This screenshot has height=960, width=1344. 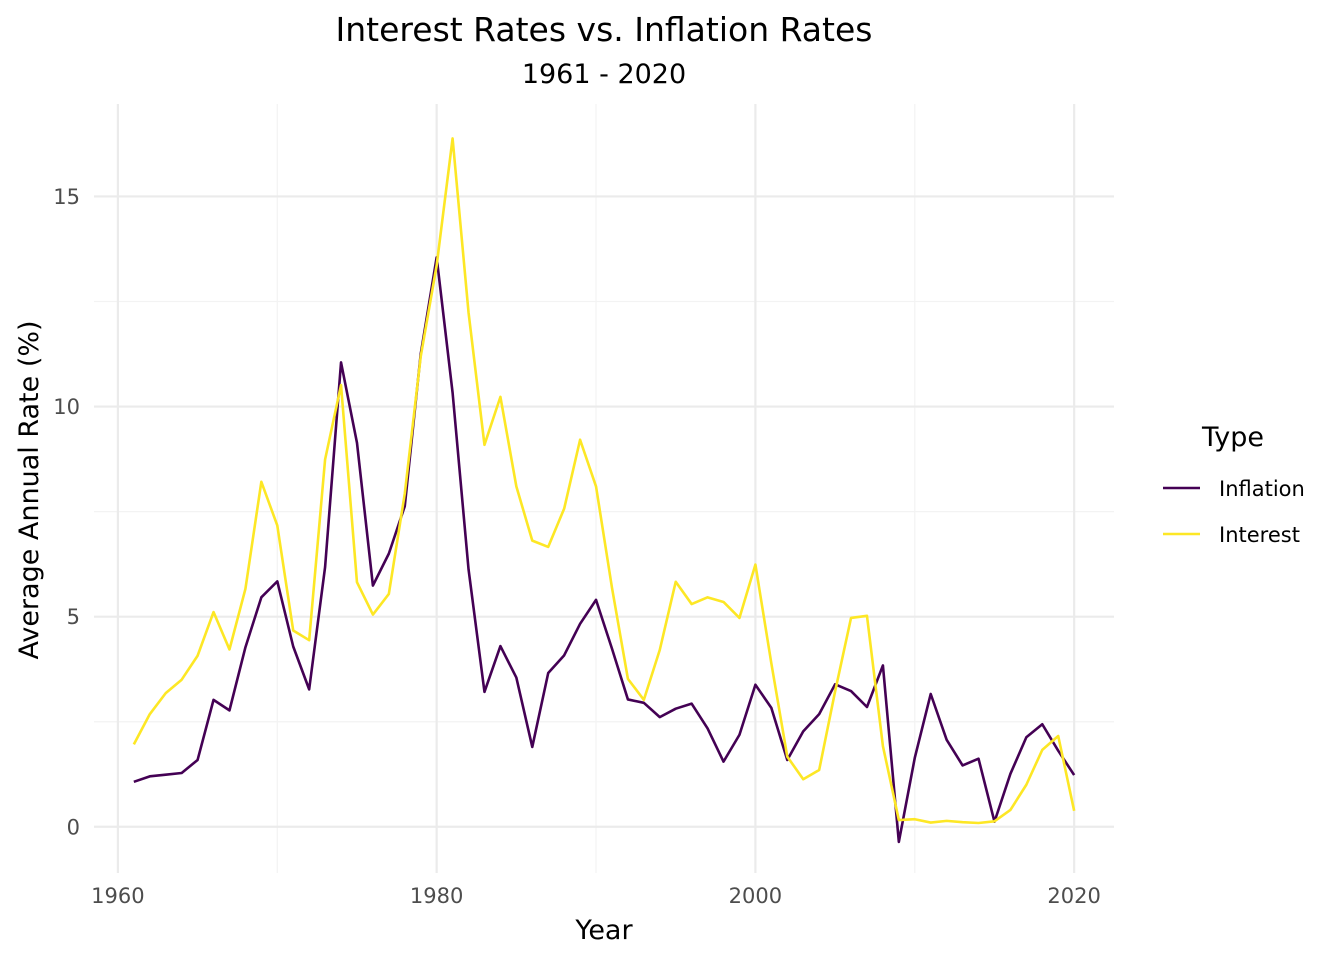 I want to click on x-tick-label: 1960, so click(x=117, y=896).